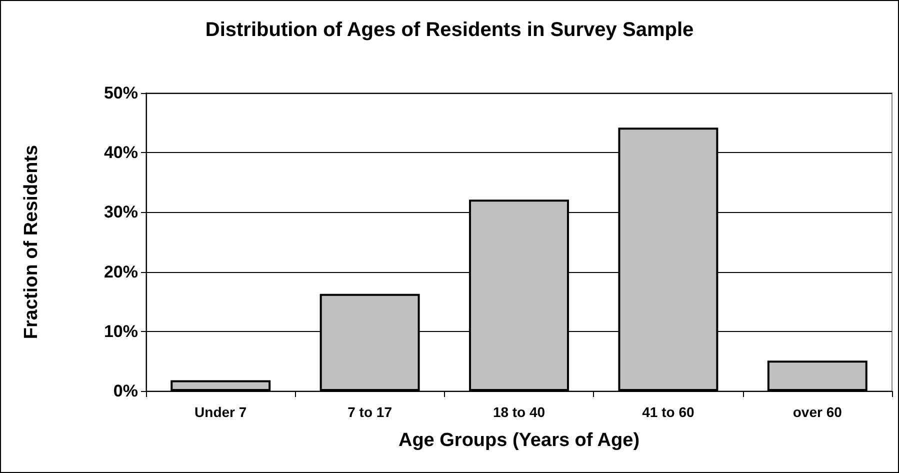 Image resolution: width=899 pixels, height=473 pixels. Describe the element at coordinates (31, 242) in the screenshot. I see `y-axis-title: Fraction of Residents` at that location.